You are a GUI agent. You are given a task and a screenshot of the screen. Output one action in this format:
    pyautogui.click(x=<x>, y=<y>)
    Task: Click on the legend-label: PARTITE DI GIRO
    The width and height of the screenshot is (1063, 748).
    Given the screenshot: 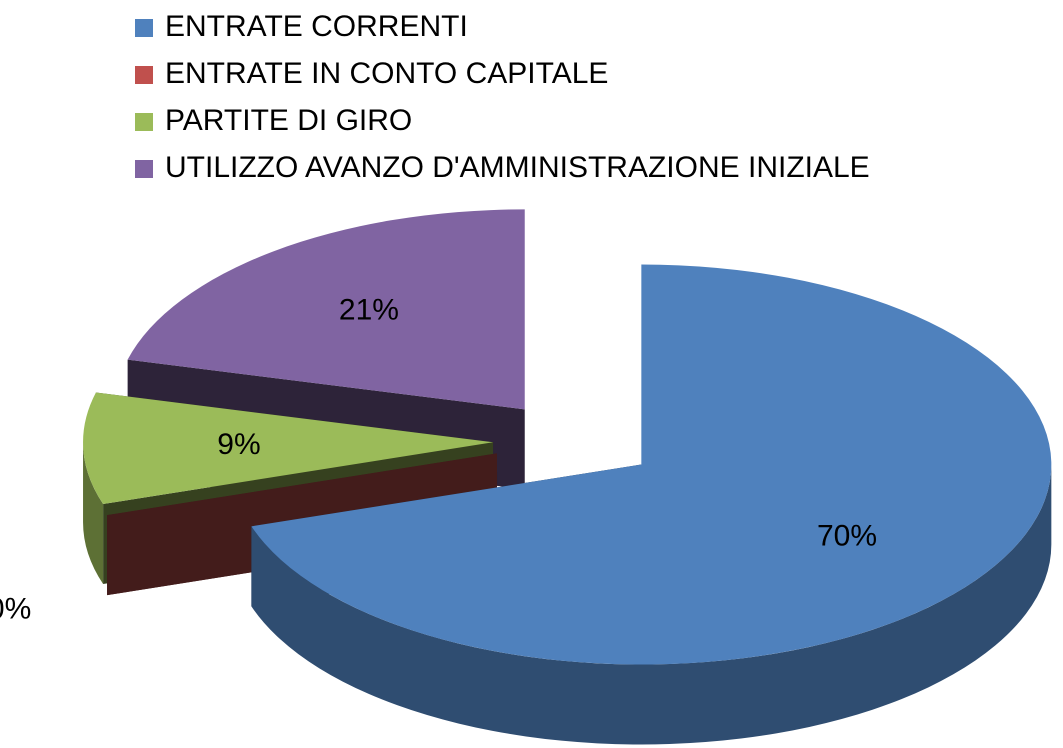 What is the action you would take?
    pyautogui.click(x=288, y=120)
    